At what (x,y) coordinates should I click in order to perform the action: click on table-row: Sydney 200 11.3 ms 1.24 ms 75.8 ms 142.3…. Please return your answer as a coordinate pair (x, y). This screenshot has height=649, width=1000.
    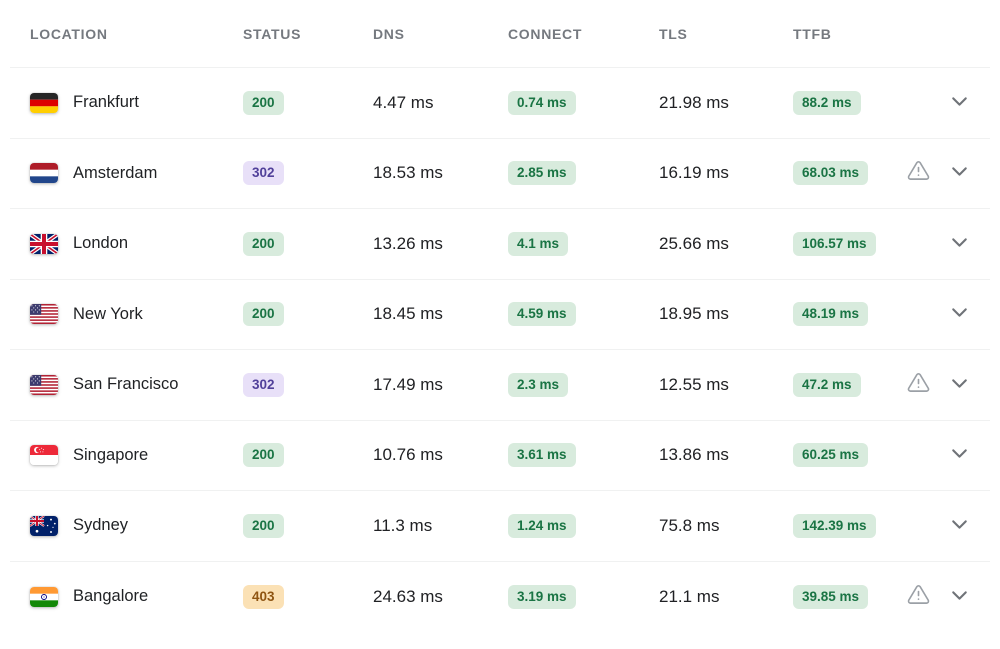
    Looking at the image, I should click on (500, 526).